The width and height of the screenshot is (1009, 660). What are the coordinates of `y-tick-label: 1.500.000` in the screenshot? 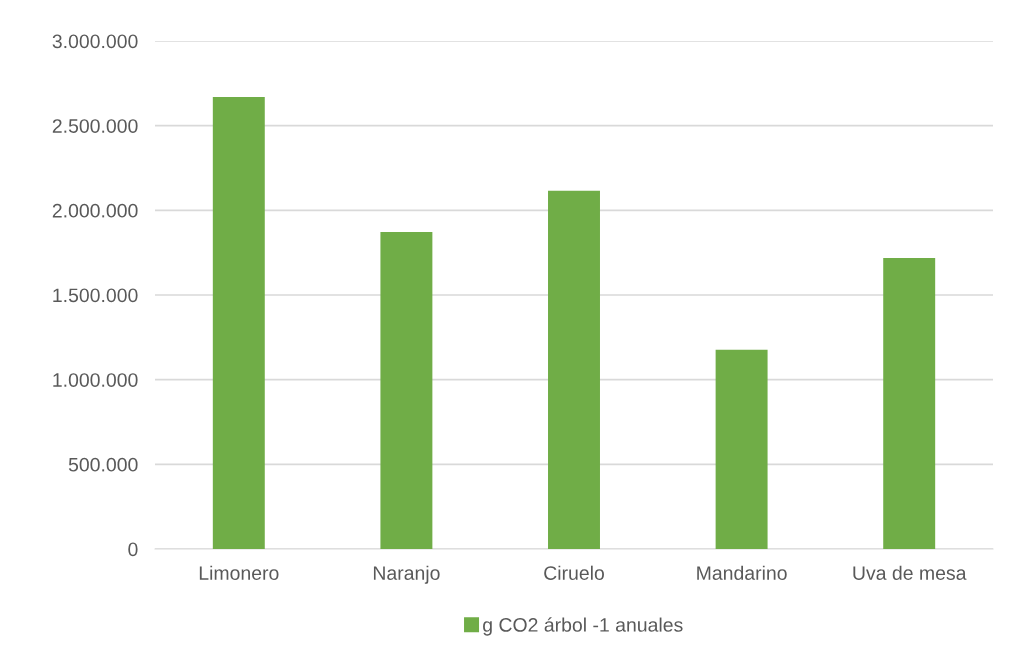 It's located at (95, 295).